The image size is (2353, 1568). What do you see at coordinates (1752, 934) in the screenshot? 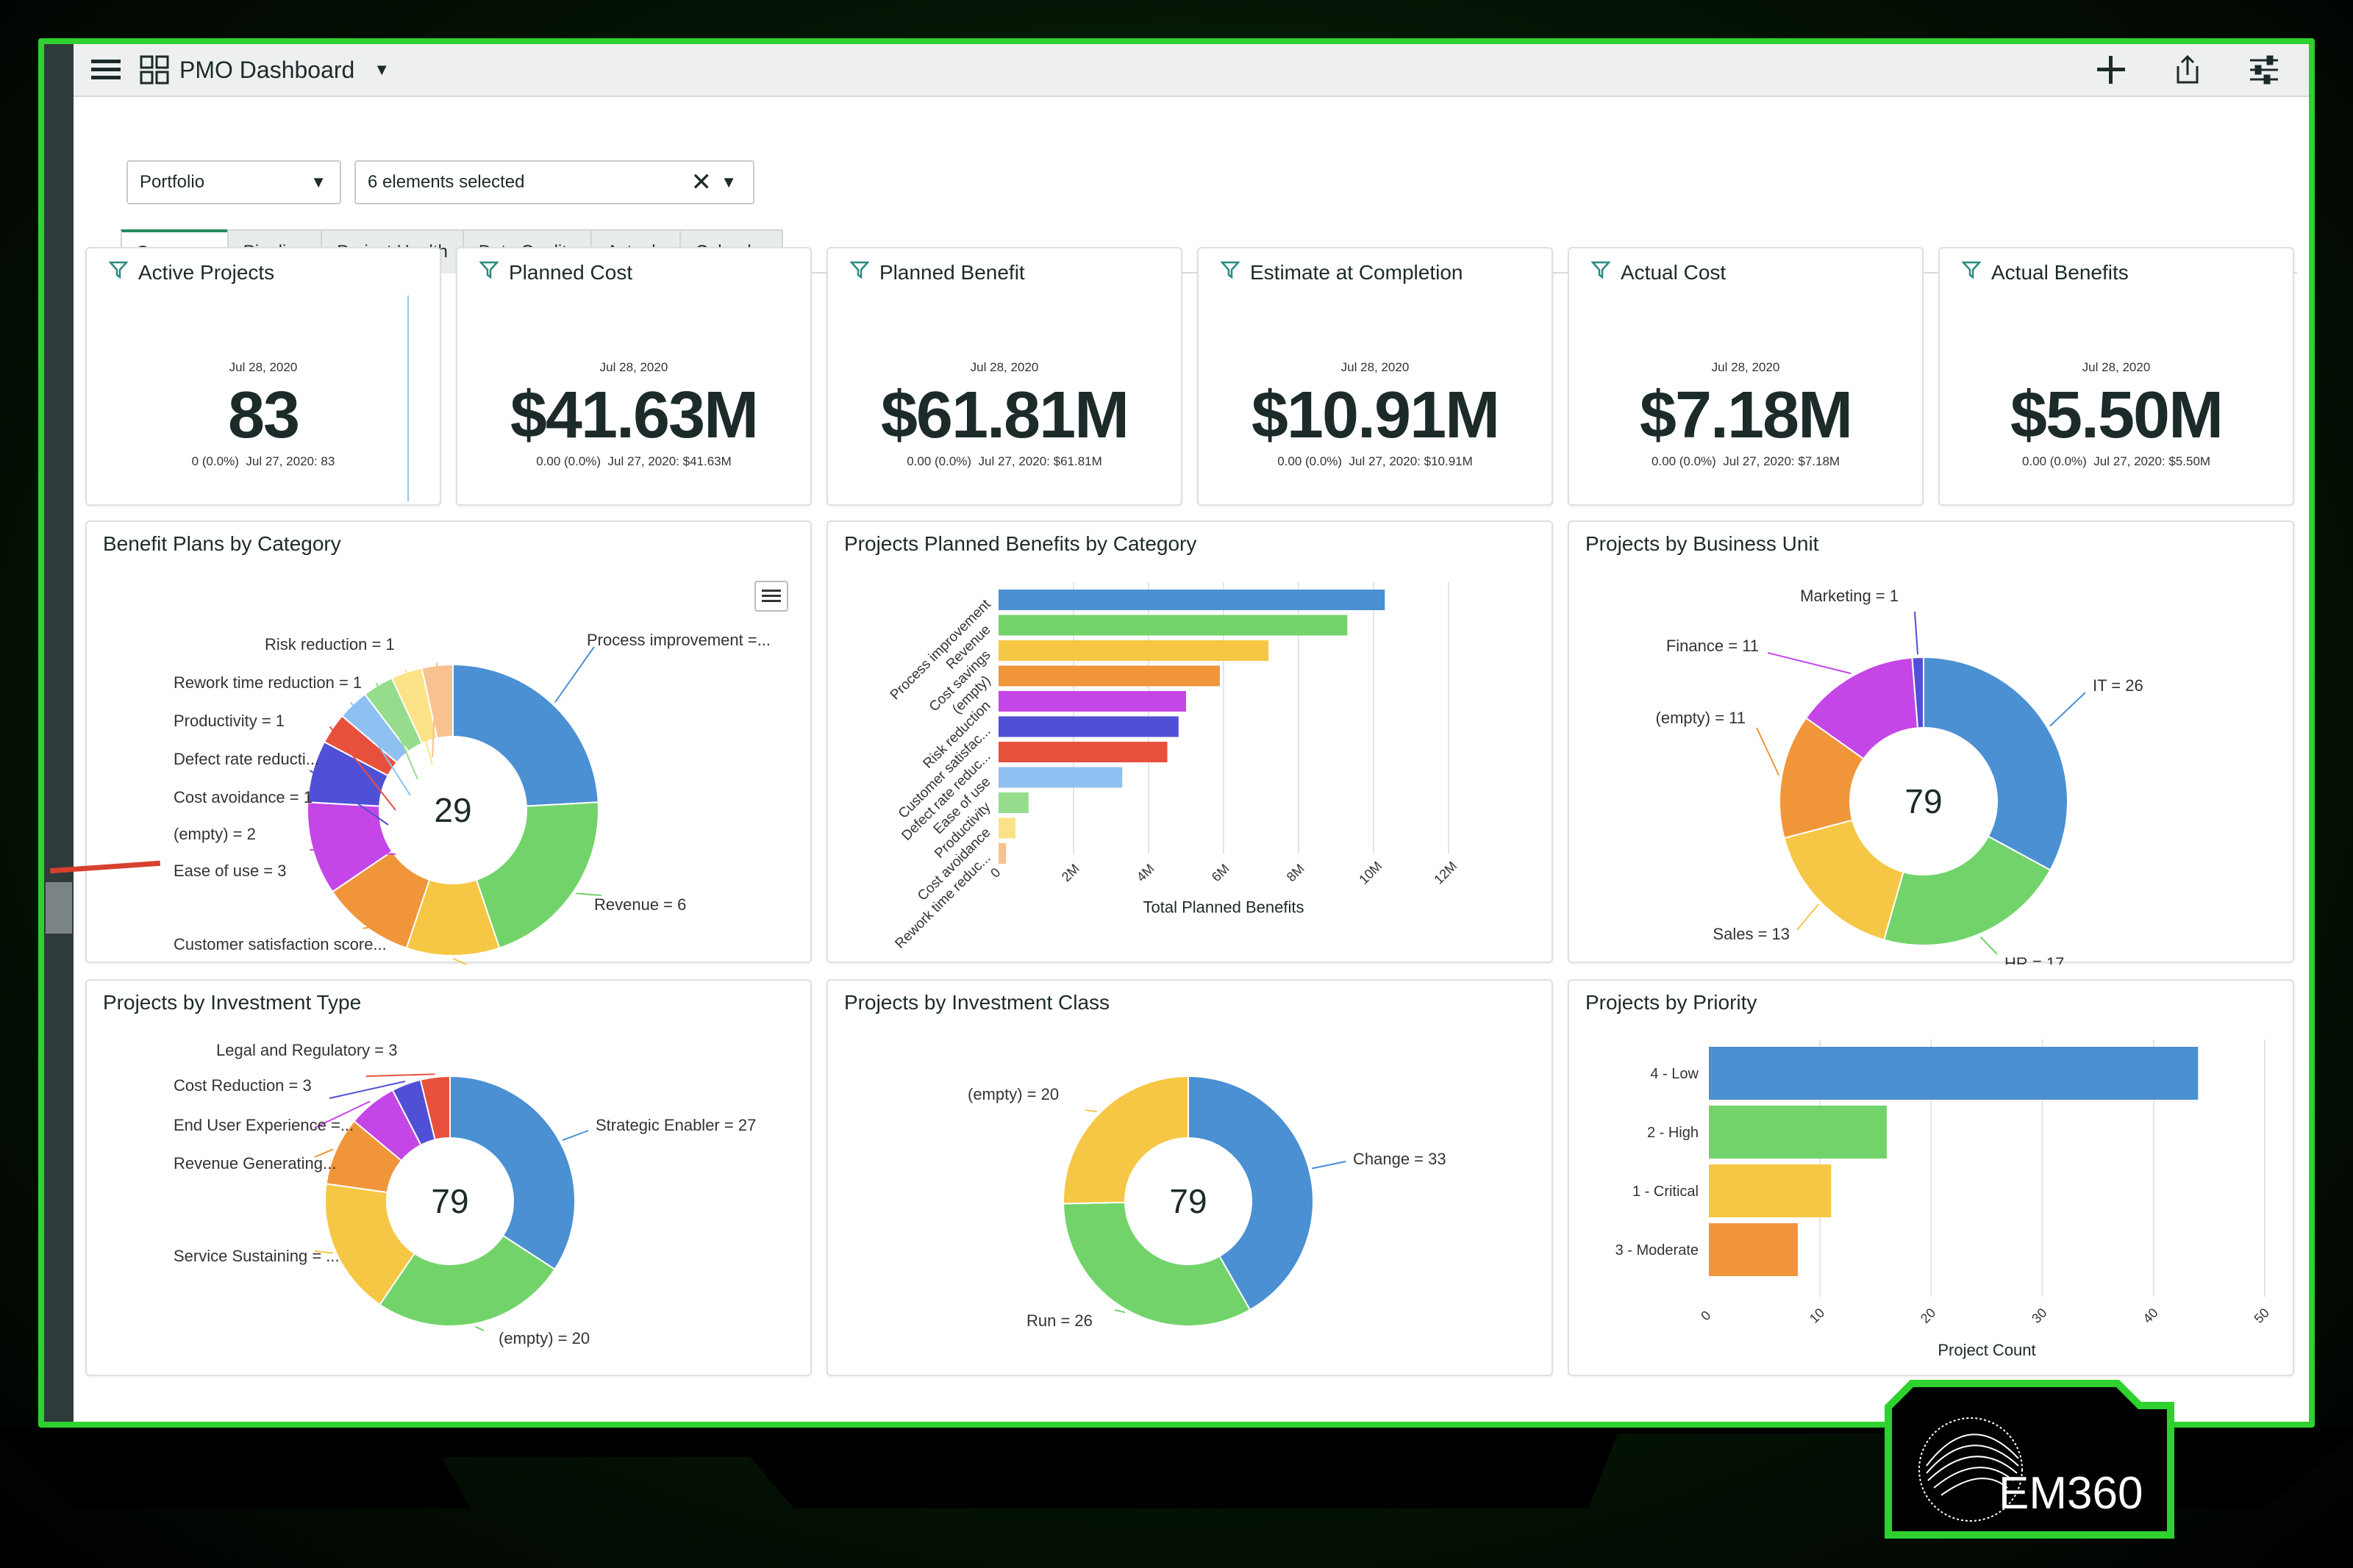
I see `slice-label: Sales = 13` at bounding box center [1752, 934].